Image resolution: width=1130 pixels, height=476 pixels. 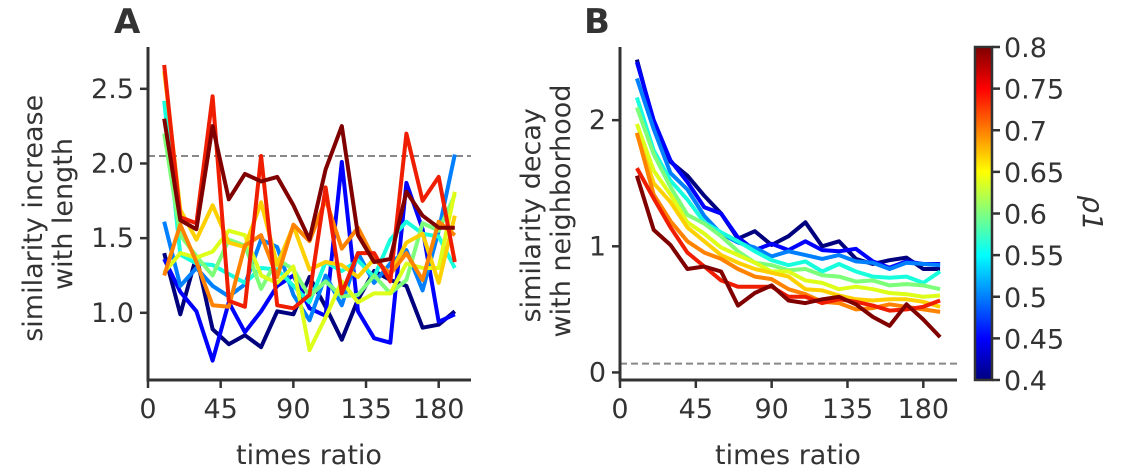 I want to click on colorbar-tick-label: 0.4, so click(x=1025, y=381).